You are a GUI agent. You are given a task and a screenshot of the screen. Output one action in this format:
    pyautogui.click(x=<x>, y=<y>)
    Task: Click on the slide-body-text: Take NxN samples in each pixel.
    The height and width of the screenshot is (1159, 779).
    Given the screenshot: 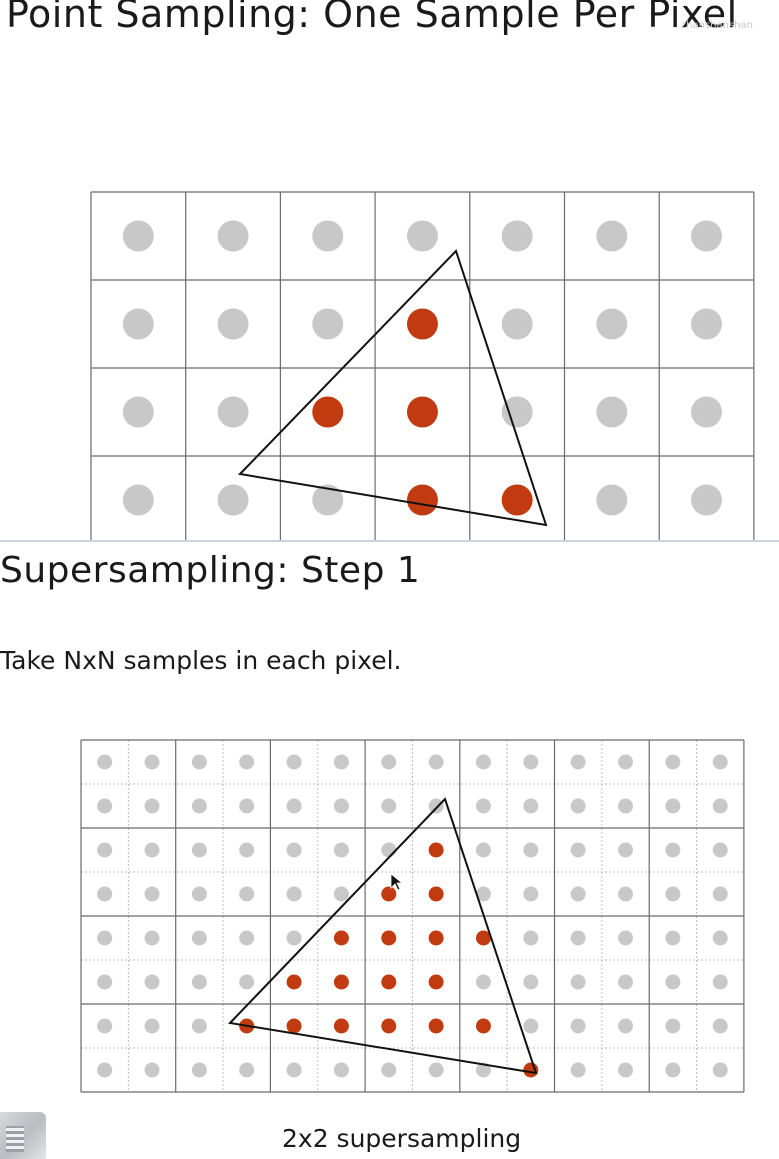 What is the action you would take?
    pyautogui.click(x=201, y=660)
    